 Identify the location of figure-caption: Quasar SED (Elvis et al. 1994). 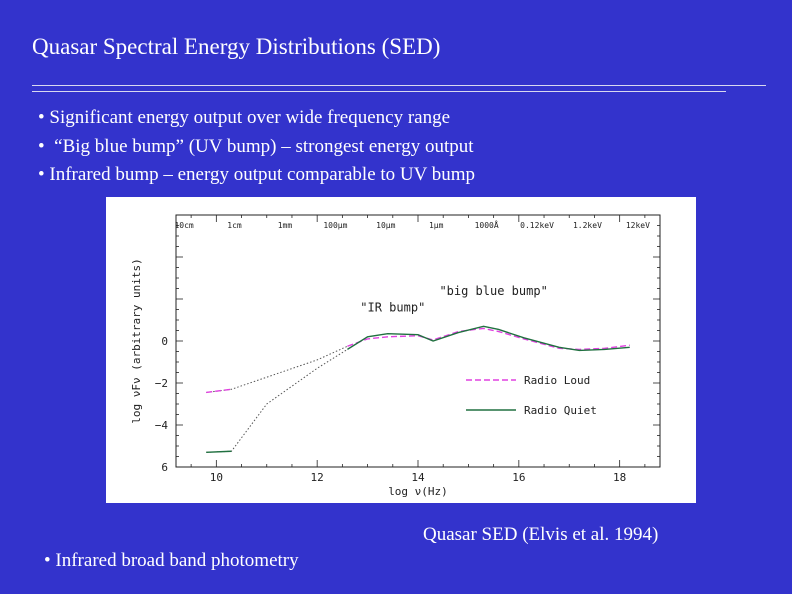
(541, 534).